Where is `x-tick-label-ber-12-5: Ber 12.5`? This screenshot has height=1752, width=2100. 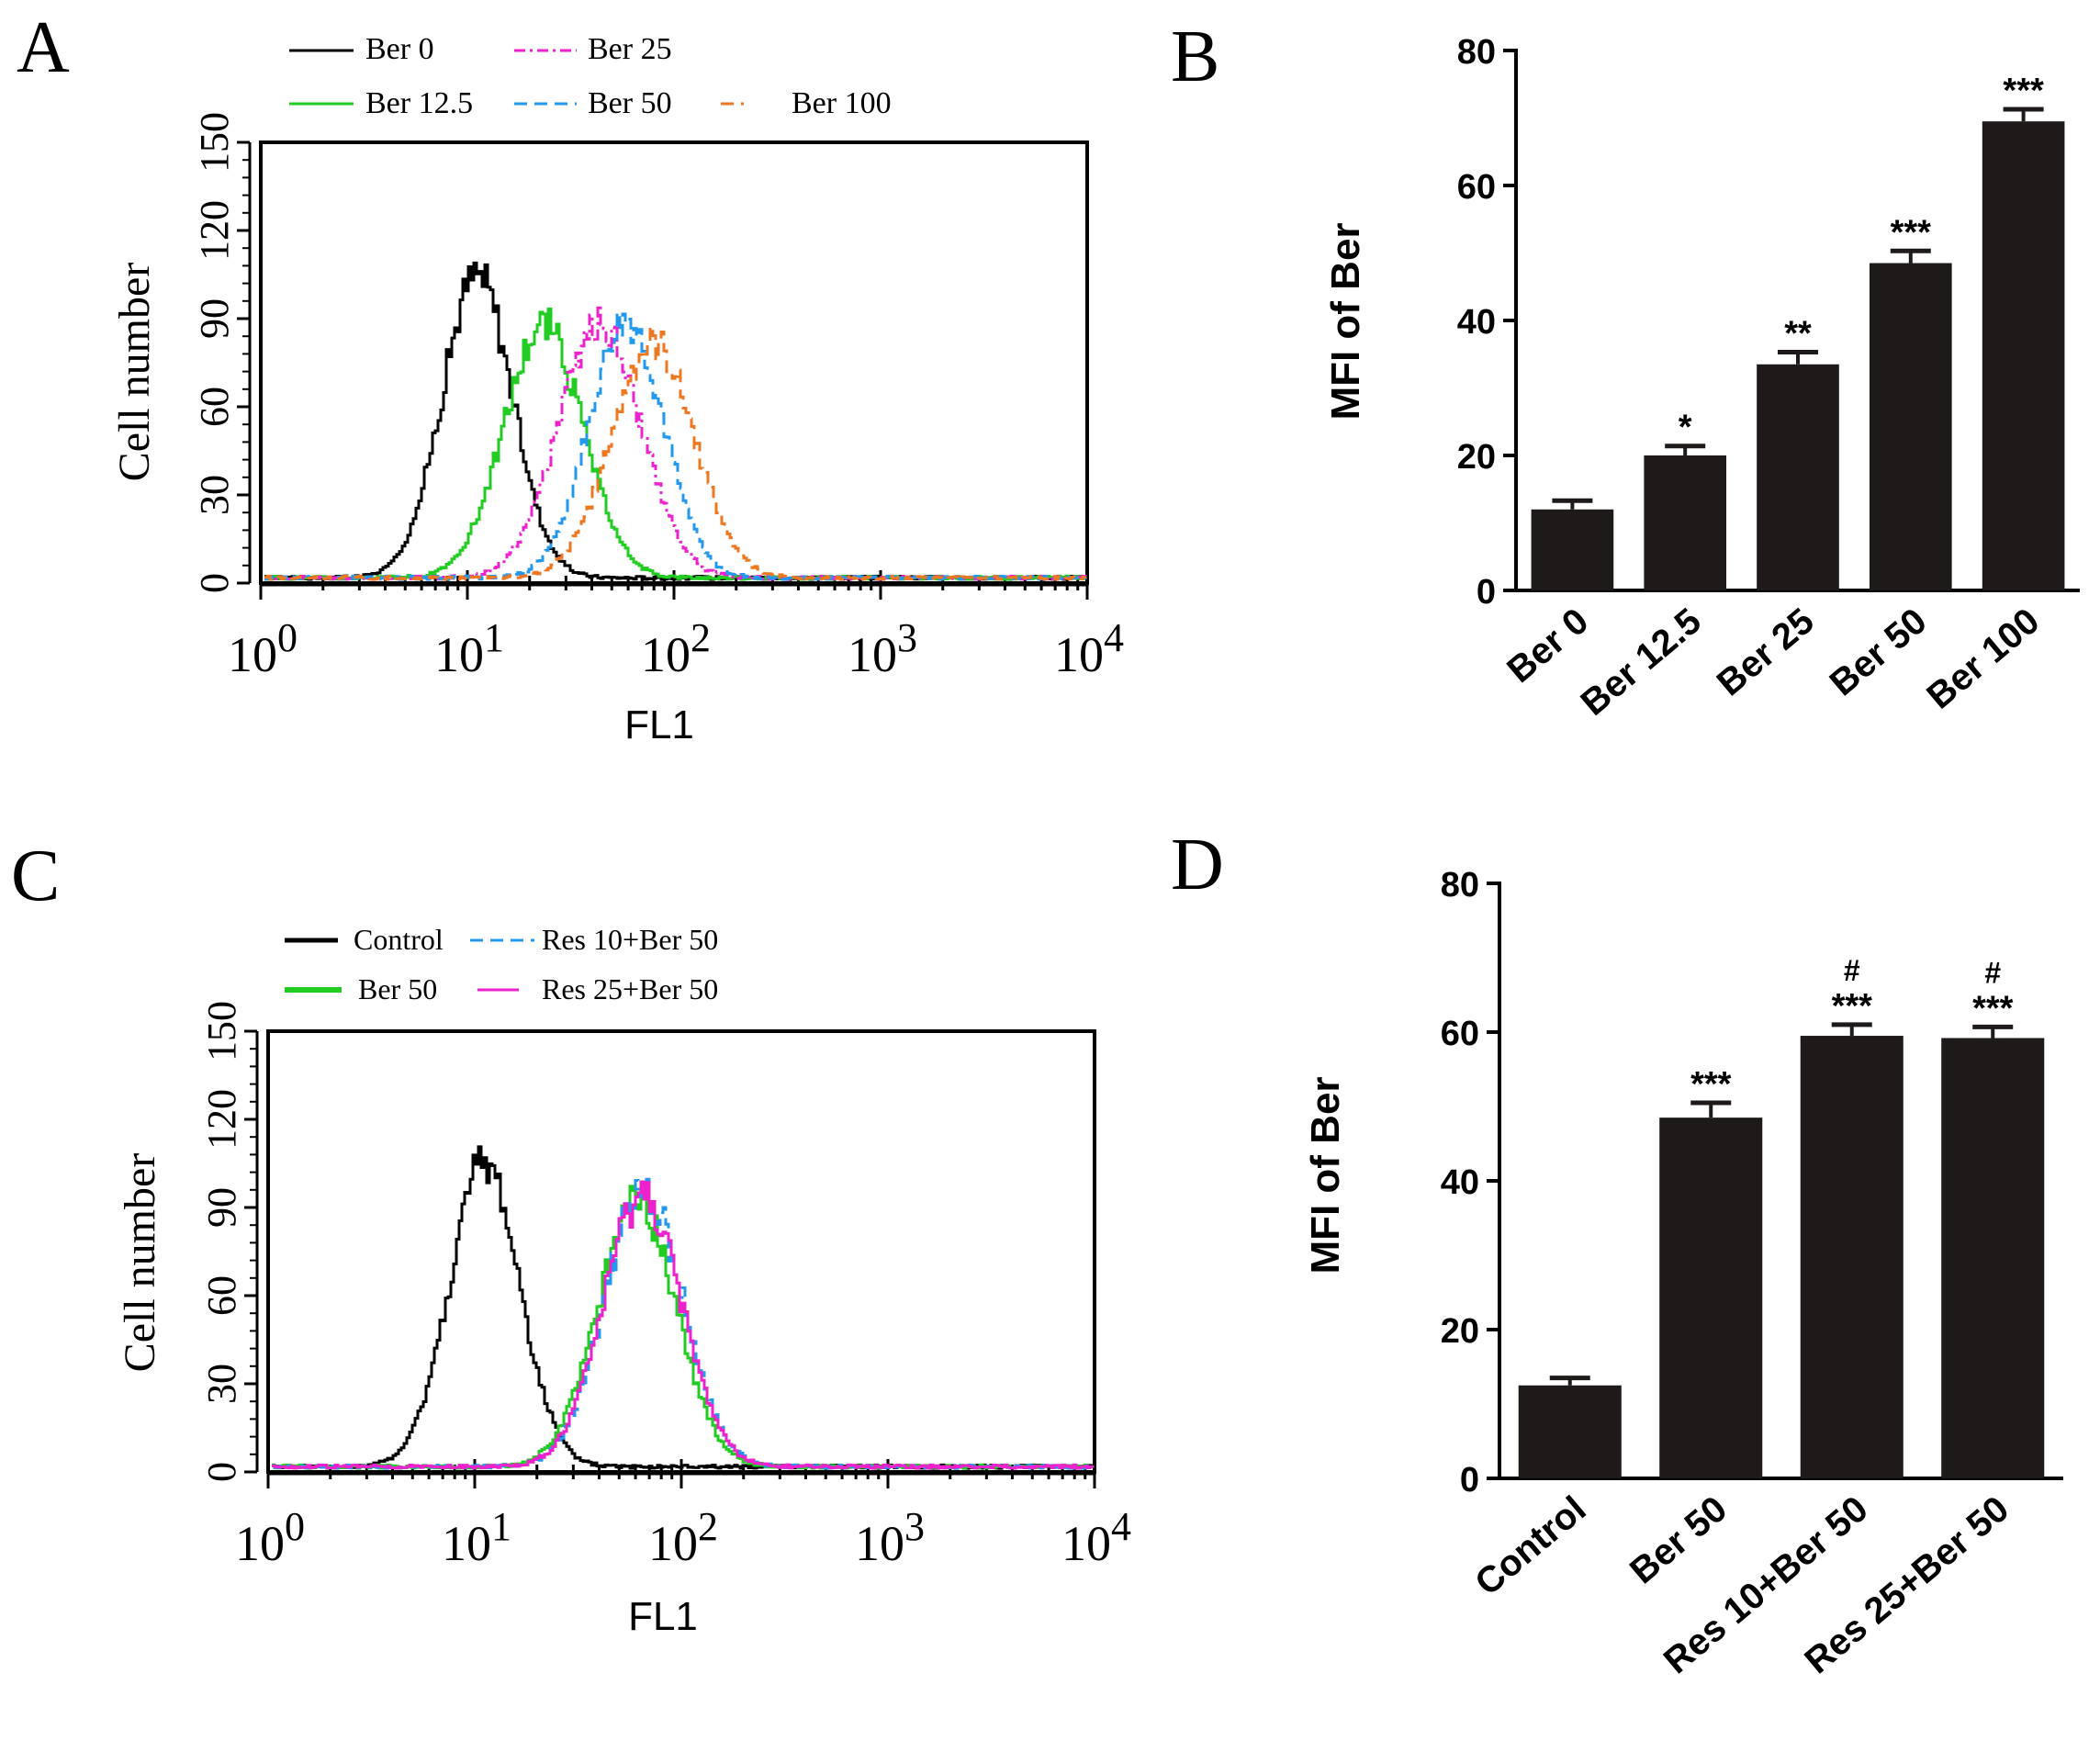
x-tick-label-ber-12-5: Ber 12.5 is located at coordinates (1641, 662).